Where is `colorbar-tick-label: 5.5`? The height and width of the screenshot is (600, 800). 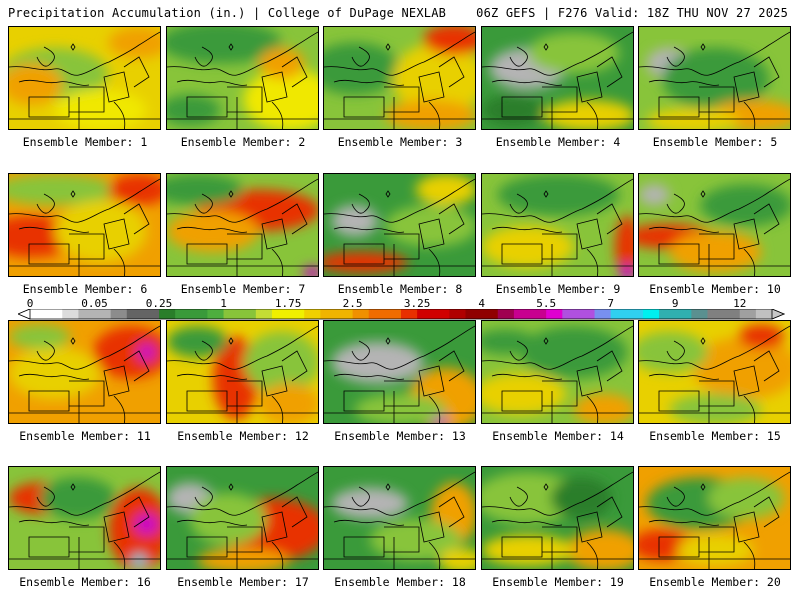
colorbar-tick-label: 5.5 is located at coordinates (546, 303).